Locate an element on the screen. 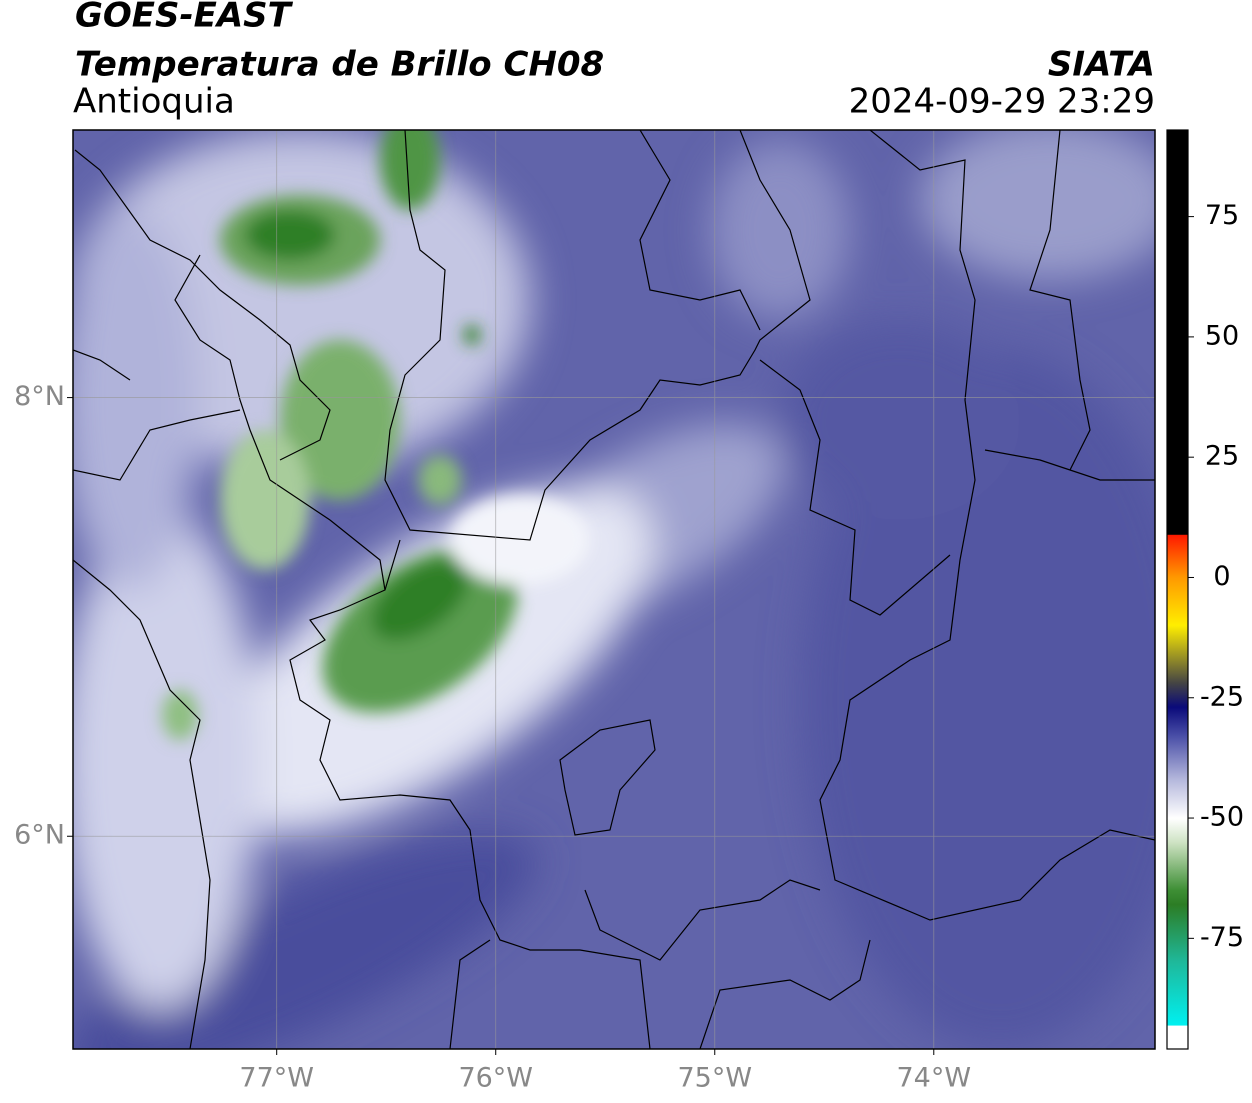 The image size is (1252, 1103). x-tick-label: 75°W is located at coordinates (714, 1078).